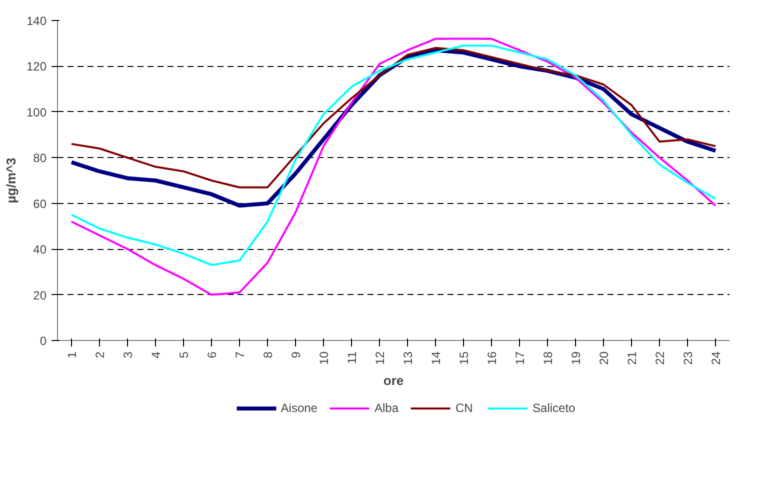 This screenshot has height=486, width=779. Describe the element at coordinates (240, 354) in the screenshot. I see `x-tick-label: 7` at that location.